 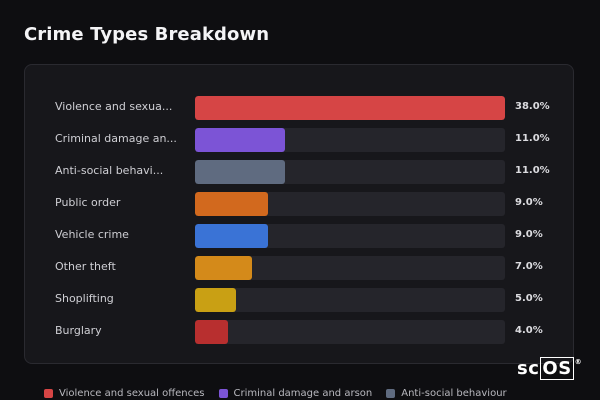 I want to click on bar-row: Violence and sexua... 38.0%, so click(x=300, y=108).